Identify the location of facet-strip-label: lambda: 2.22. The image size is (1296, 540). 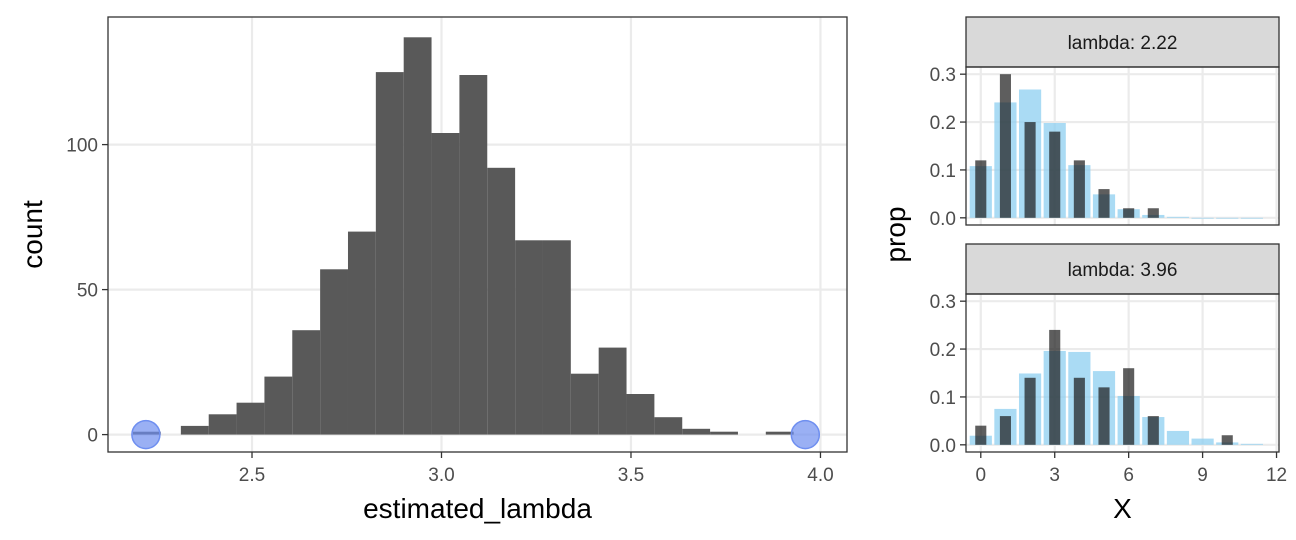
(1123, 43).